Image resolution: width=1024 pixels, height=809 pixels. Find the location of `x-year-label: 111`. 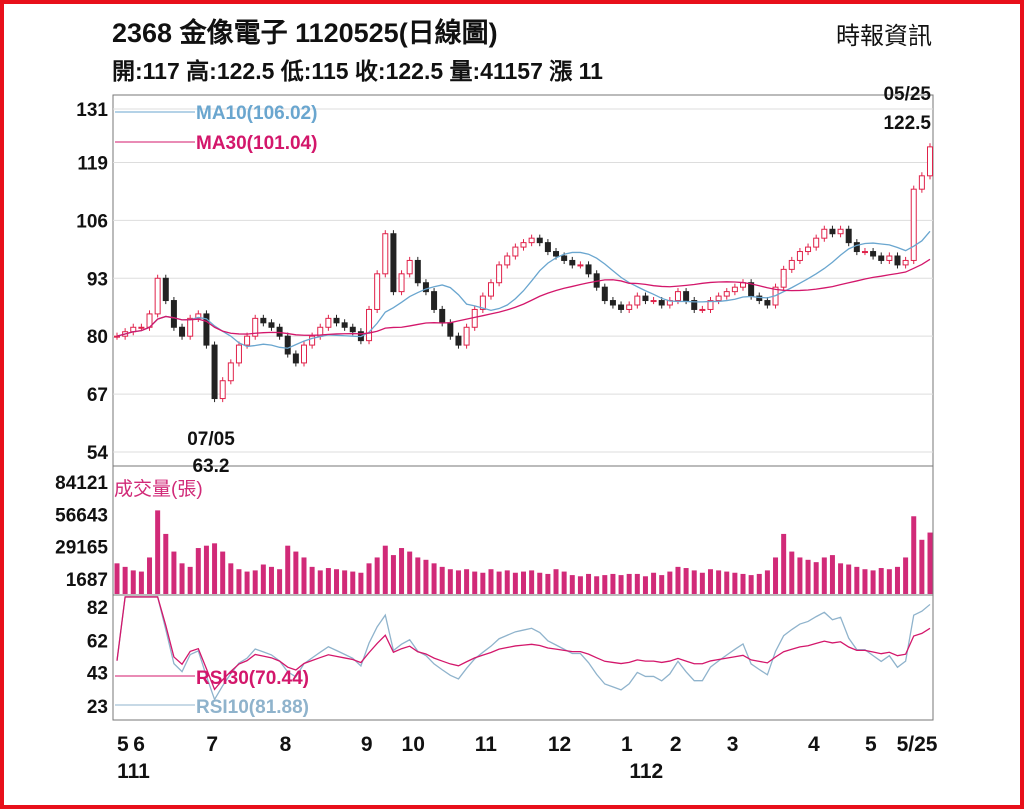

x-year-label: 111 is located at coordinates (133, 771).